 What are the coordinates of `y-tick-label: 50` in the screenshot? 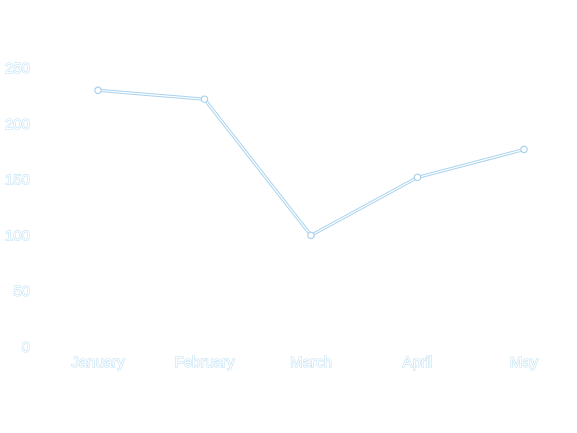 It's located at (21, 291).